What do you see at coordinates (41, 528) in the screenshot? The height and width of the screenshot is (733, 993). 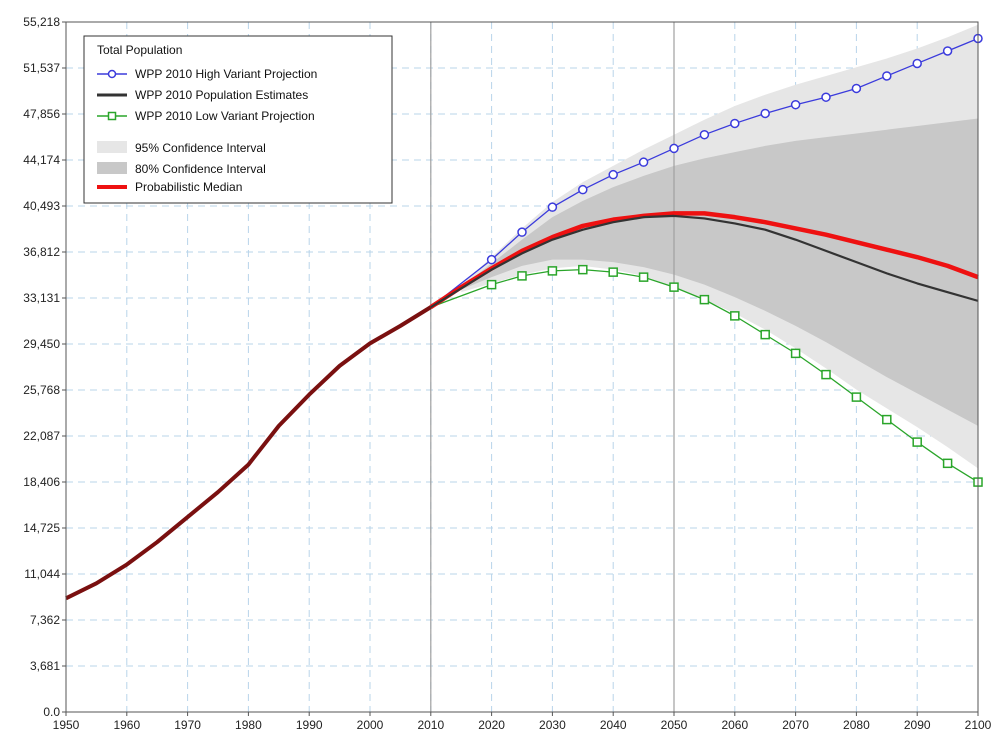 I see `y-tick-label: 14,725` at bounding box center [41, 528].